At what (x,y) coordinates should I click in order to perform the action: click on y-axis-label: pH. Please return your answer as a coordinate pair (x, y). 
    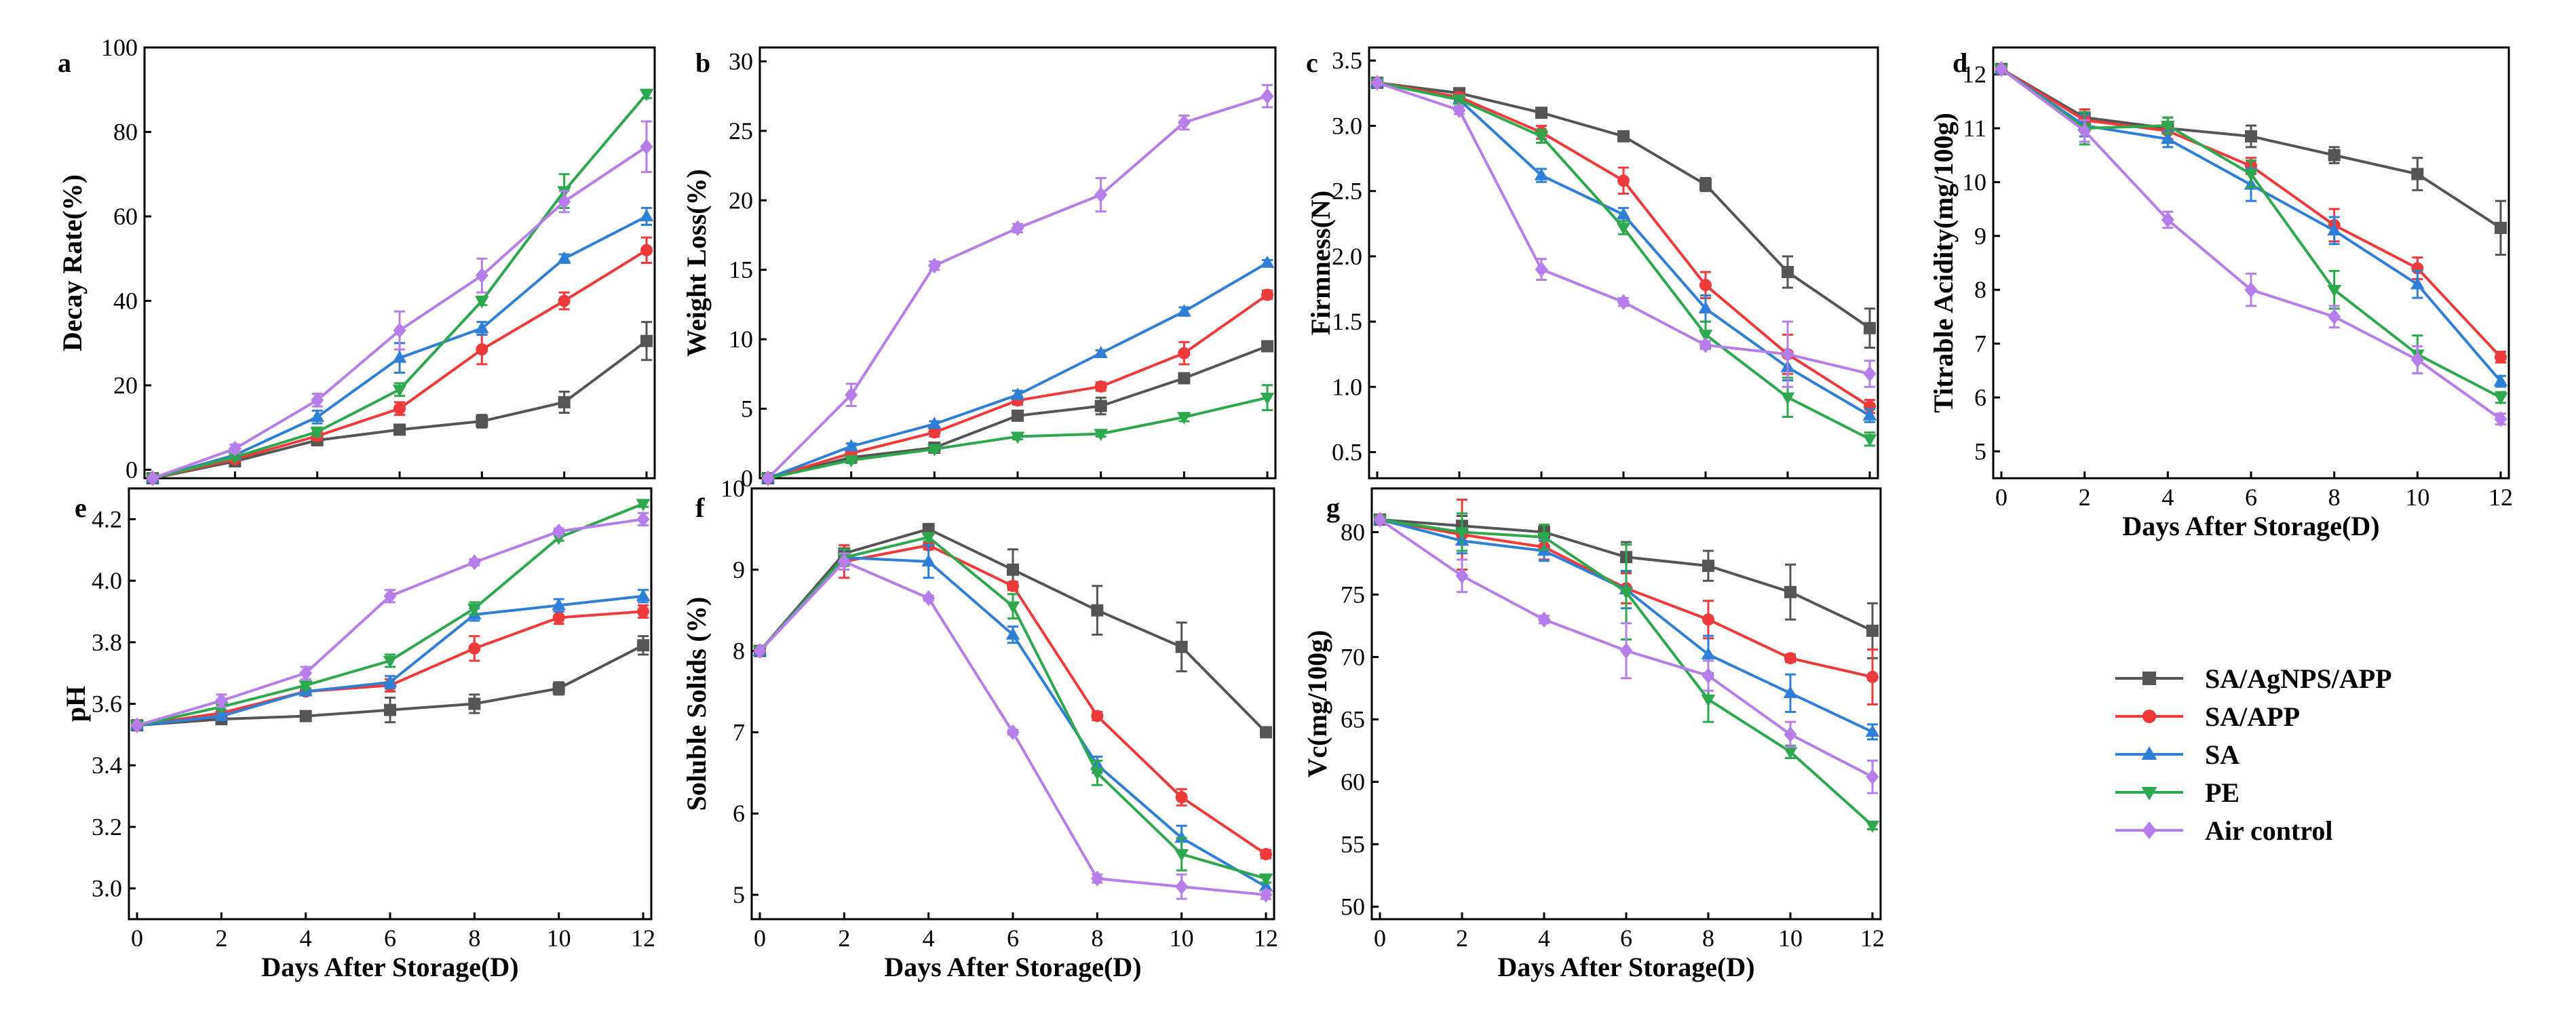
    Looking at the image, I should click on (75, 704).